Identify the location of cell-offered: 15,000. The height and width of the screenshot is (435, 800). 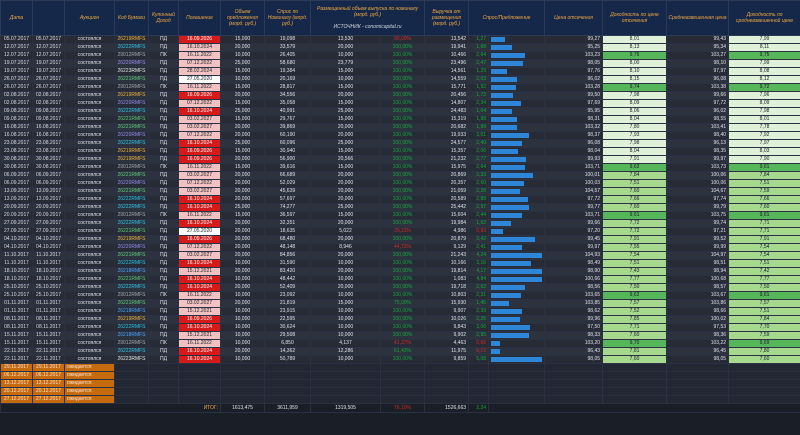
(242, 167).